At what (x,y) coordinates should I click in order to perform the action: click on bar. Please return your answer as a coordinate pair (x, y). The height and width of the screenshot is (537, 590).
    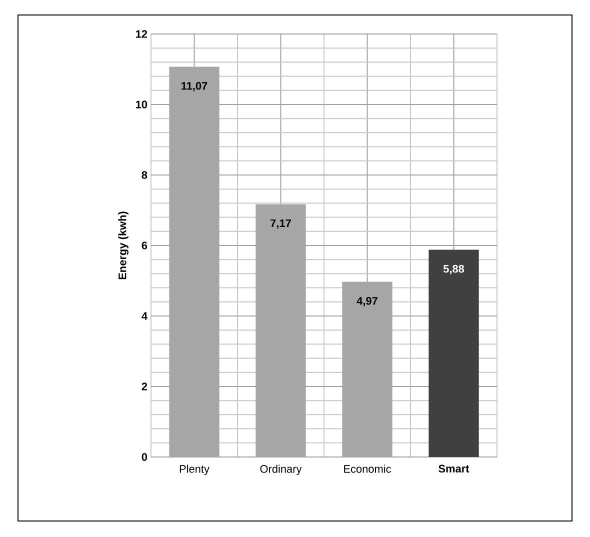
    Looking at the image, I should click on (453, 353).